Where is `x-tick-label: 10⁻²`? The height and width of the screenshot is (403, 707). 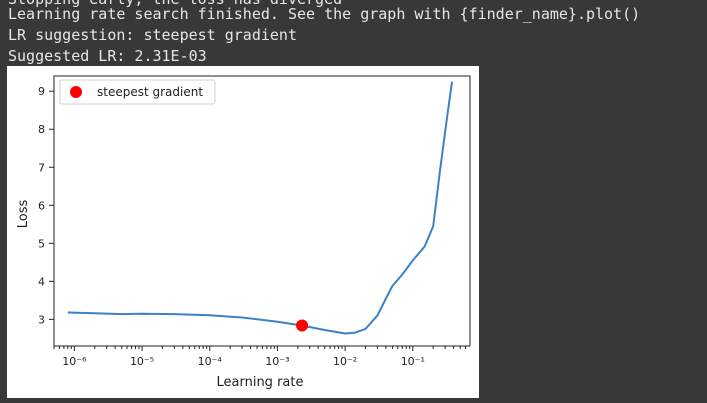 x-tick-label: 10⁻² is located at coordinates (345, 361).